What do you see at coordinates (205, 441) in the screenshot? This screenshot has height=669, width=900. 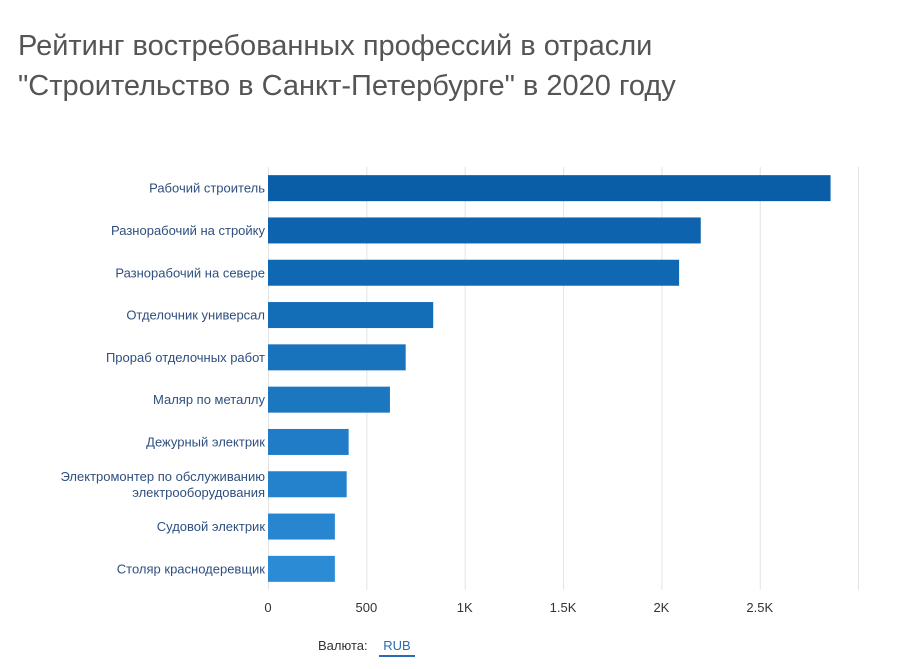 I see `category-label-7: Дежурный электрик` at bounding box center [205, 441].